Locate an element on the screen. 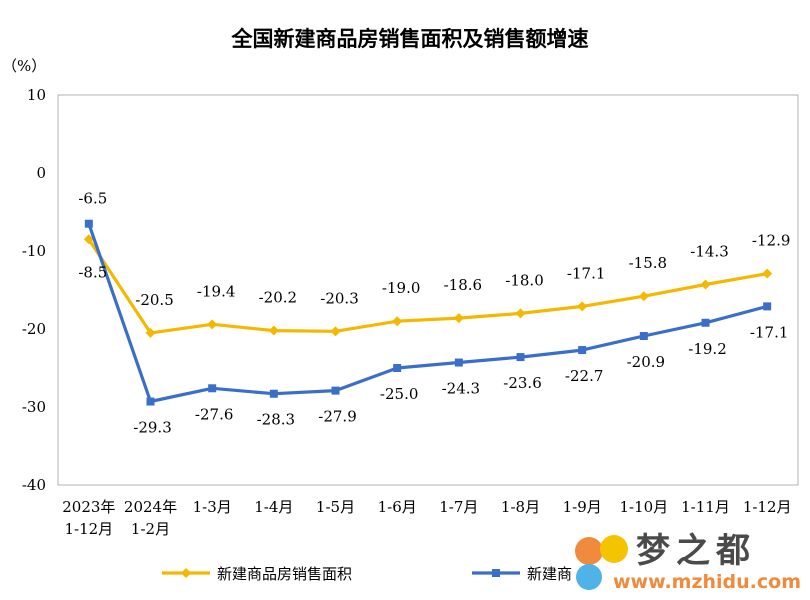 The image size is (810, 600). data-label: -19.0 is located at coordinates (401, 288).